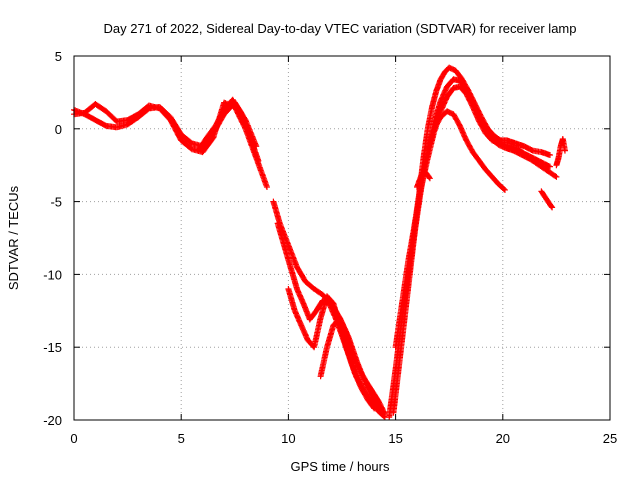 The image size is (640, 480). Describe the element at coordinates (343, 438) in the screenshot. I see `x-tick-labels: 0 5 10 15 20 25` at that location.